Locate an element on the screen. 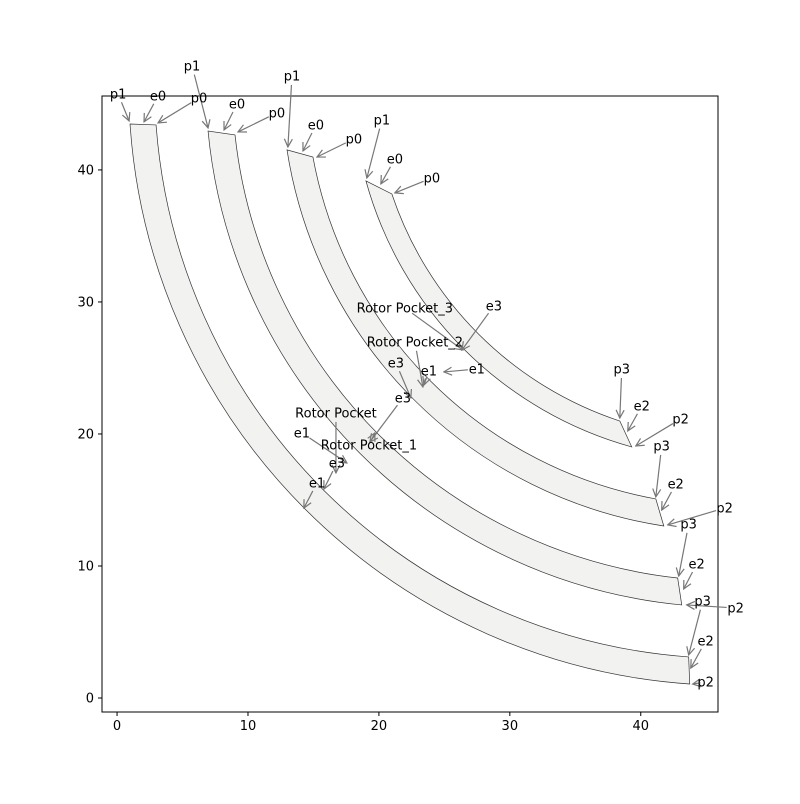 This screenshot has height=804, width=800. x-tick-label: 30 is located at coordinates (510, 726).